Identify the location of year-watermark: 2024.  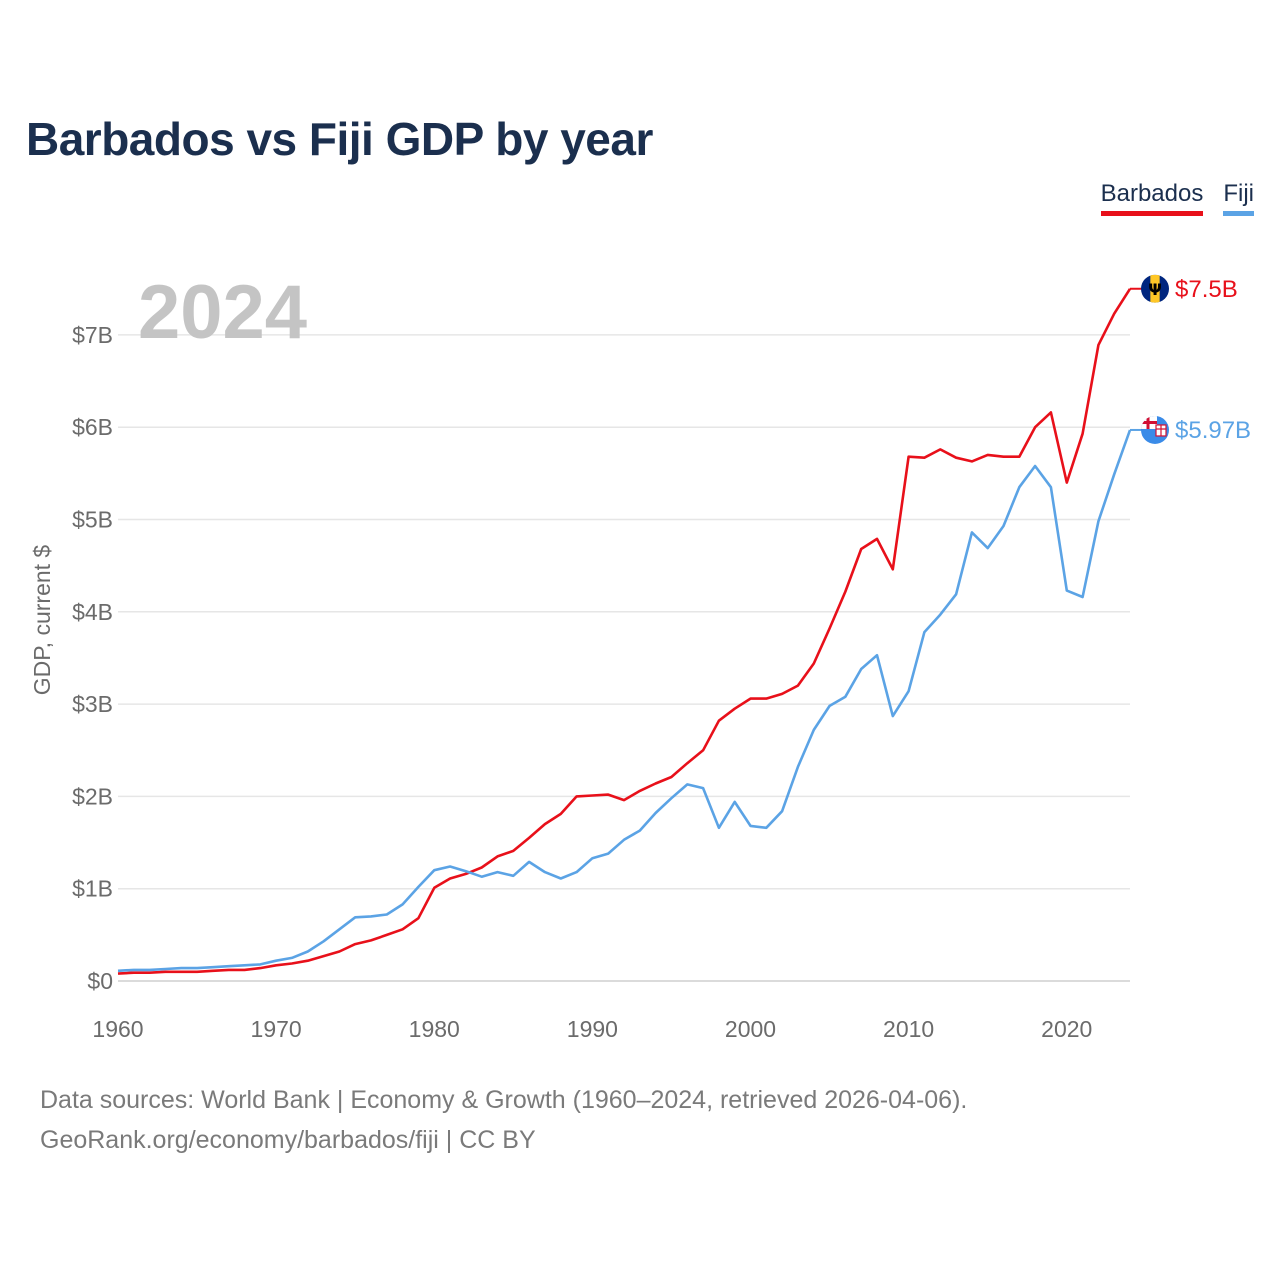
(222, 312).